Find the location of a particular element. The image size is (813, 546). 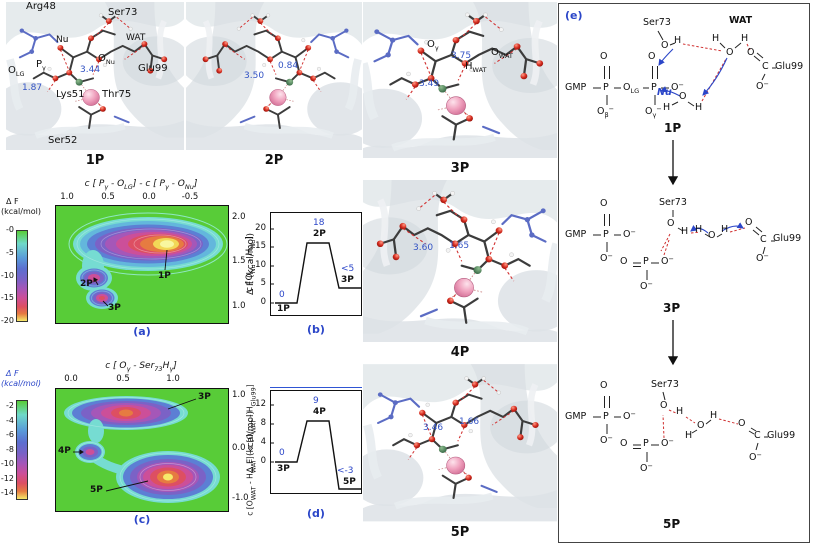

category-label: 1P is located at coordinates (283, 309).